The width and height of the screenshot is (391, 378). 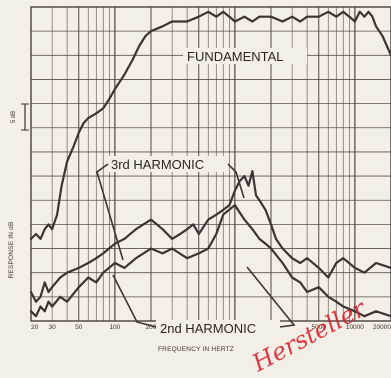 I want to click on x-tick-label: 20, so click(x=35, y=327).